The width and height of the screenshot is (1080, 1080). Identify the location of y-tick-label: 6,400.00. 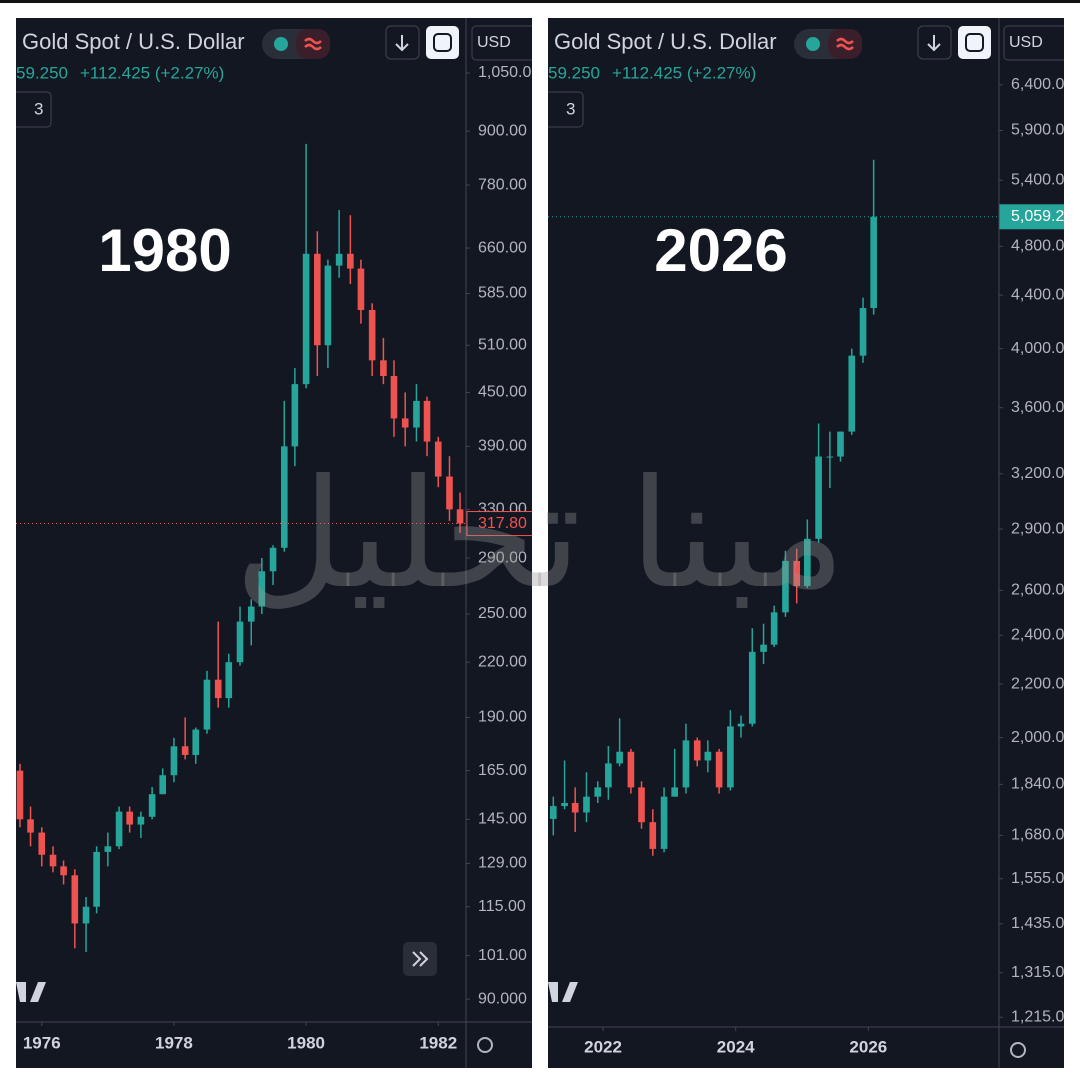
(1042, 84).